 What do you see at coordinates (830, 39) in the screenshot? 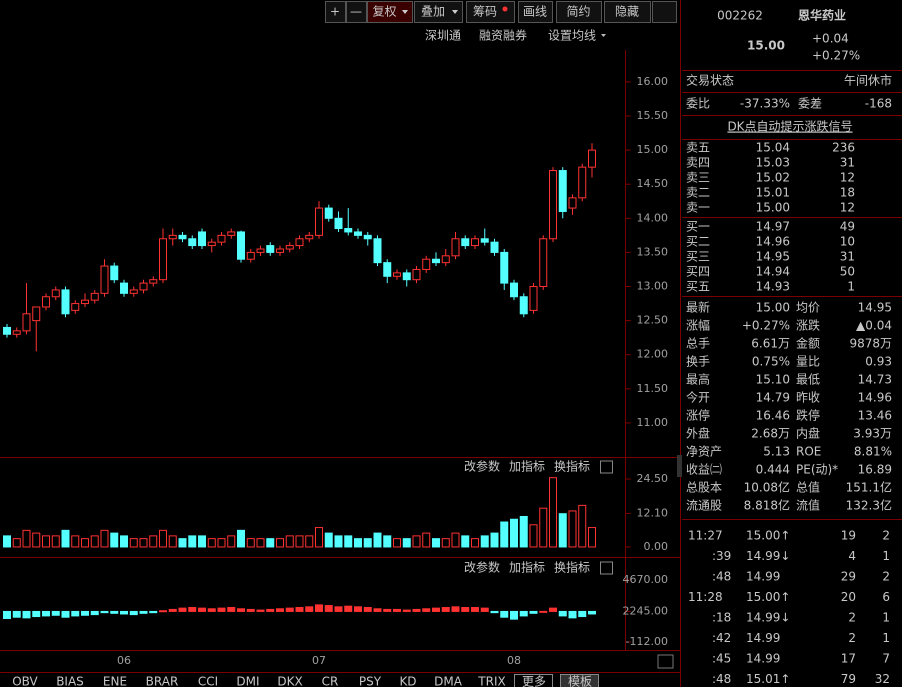
I see `change: +0.04` at bounding box center [830, 39].